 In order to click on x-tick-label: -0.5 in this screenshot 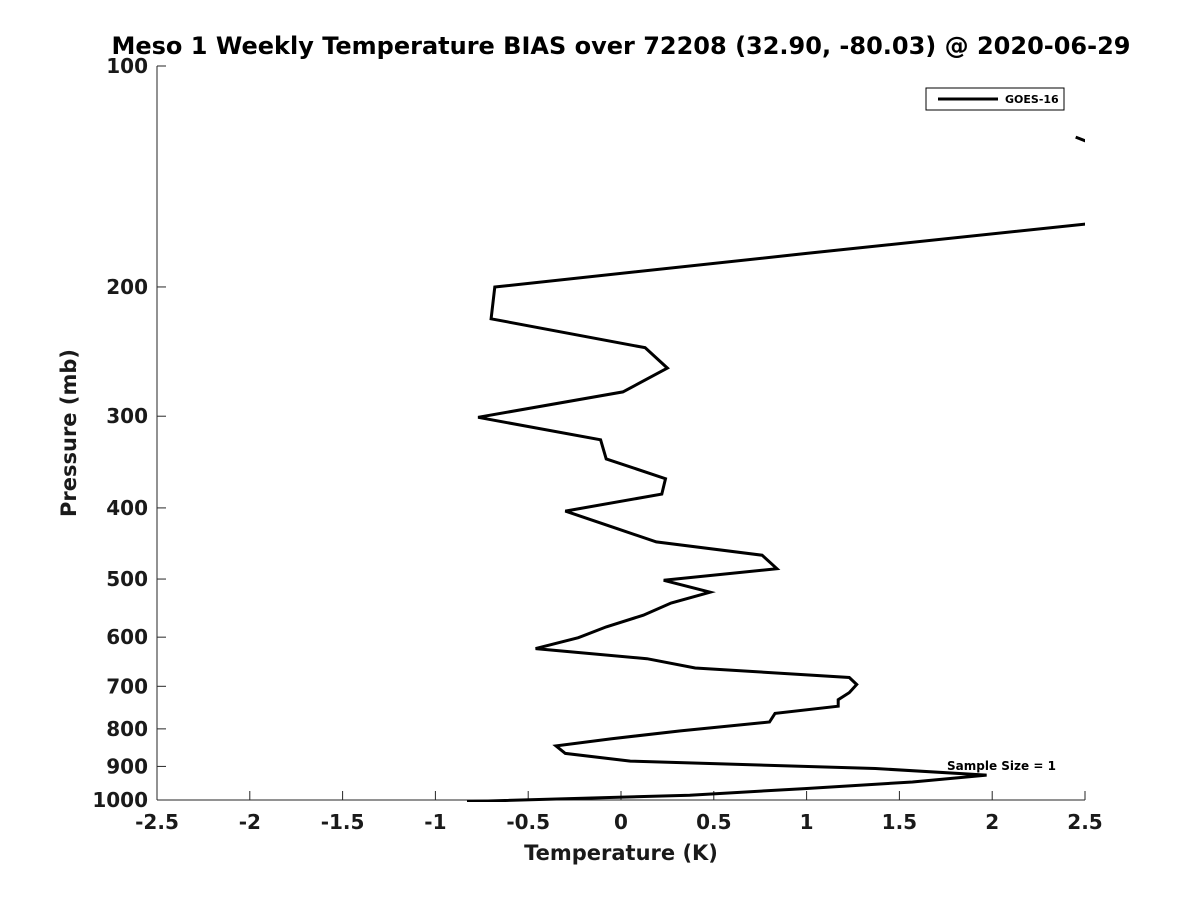, I will do `click(528, 822)`.